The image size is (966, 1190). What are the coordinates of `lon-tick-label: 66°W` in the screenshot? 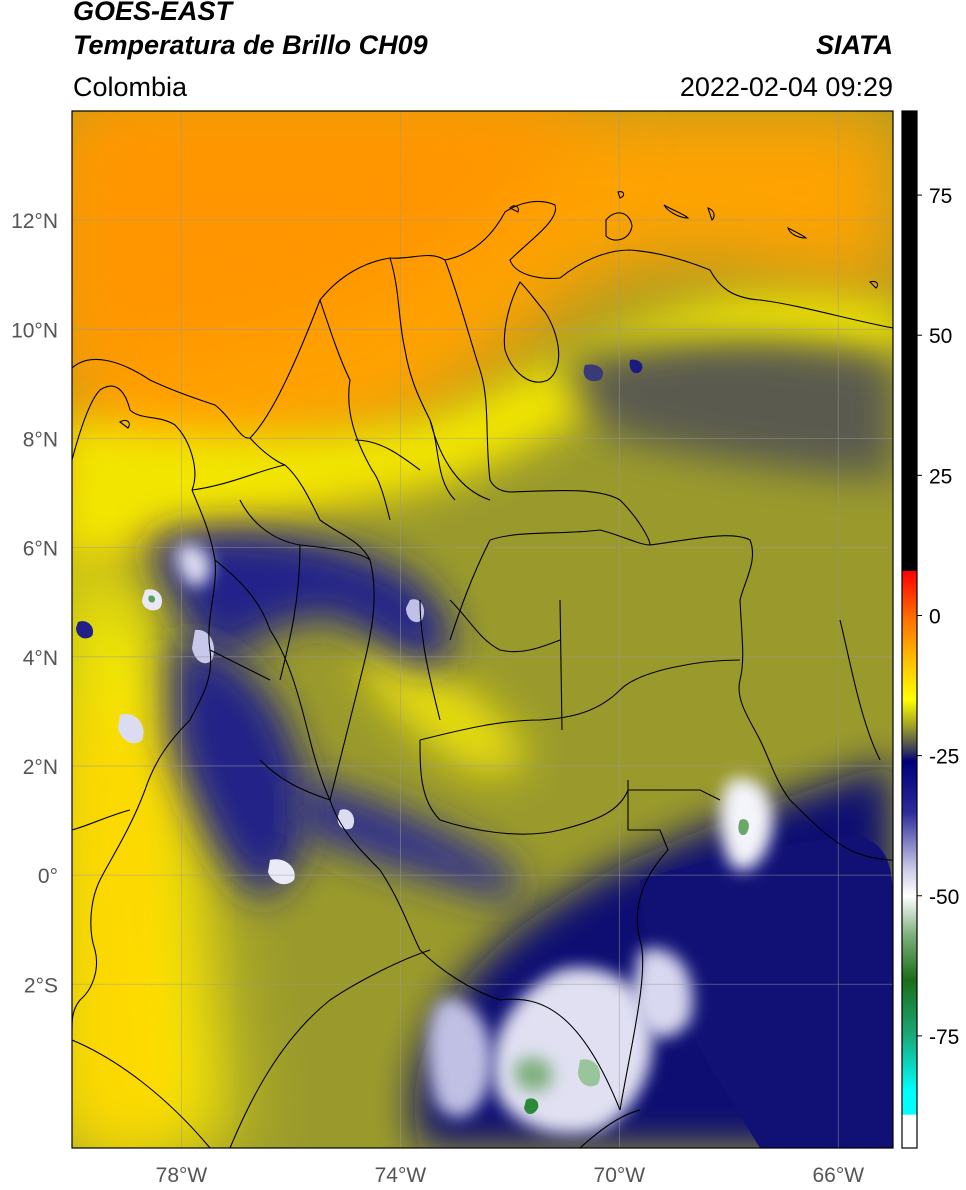 It's located at (838, 1175).